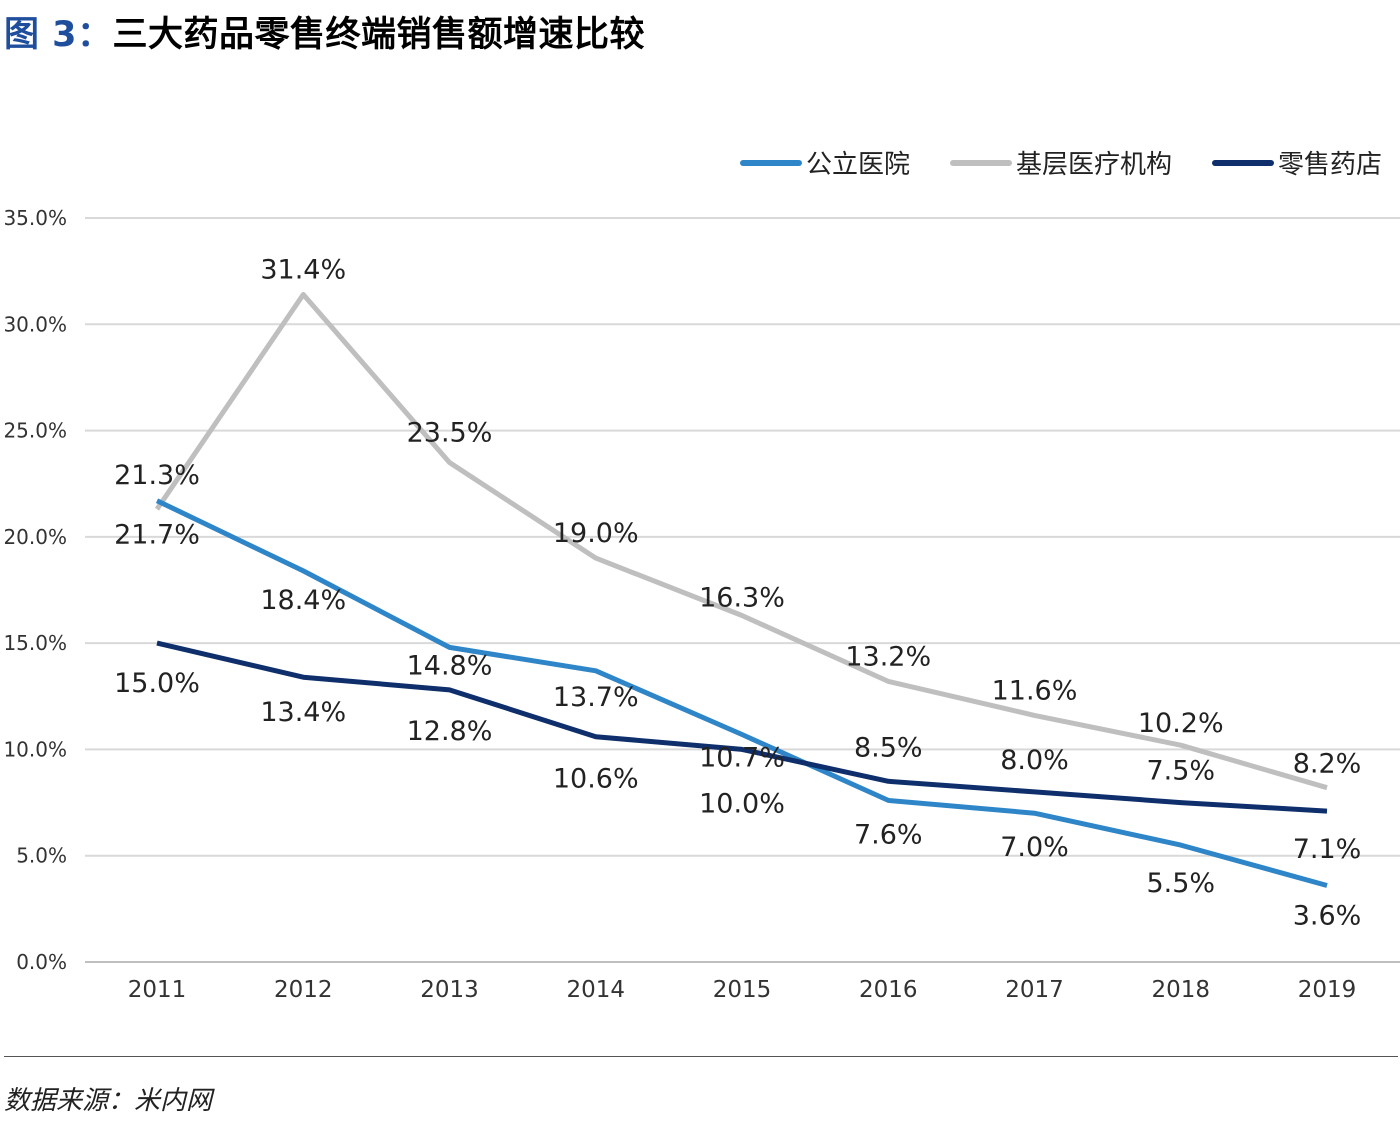  I want to click on legend-label-primary-care: 基层医疗机构, so click(1093, 165).